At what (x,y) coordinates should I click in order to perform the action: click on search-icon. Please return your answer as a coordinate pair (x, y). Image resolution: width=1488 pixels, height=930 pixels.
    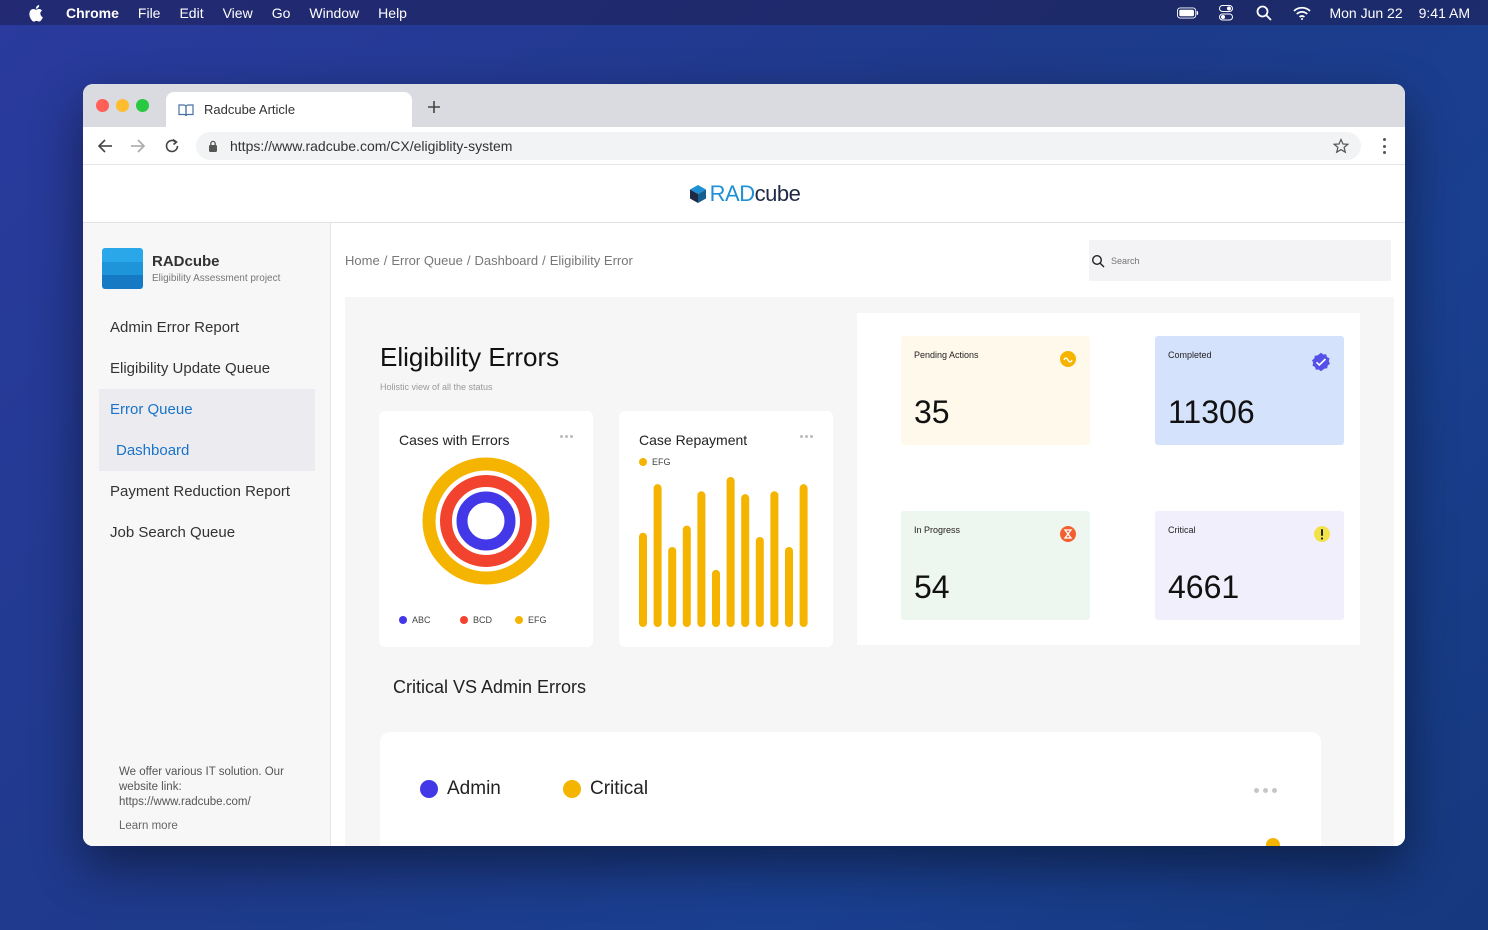
    Looking at the image, I should click on (1098, 261).